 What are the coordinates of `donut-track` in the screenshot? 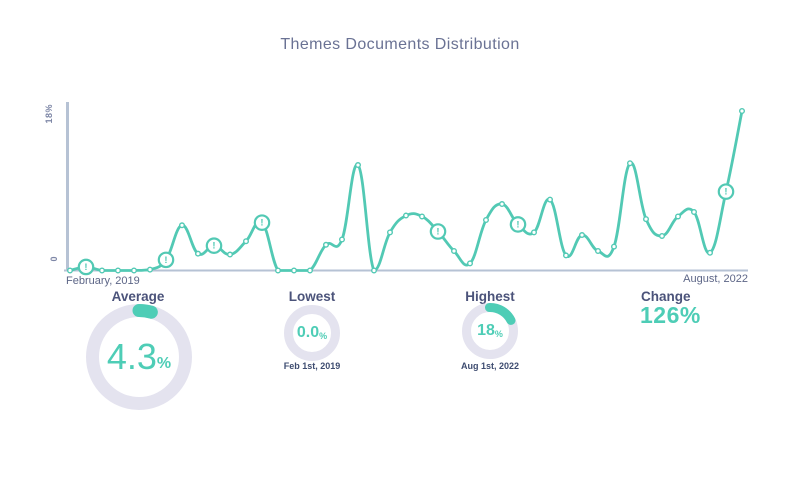 It's located at (312, 333).